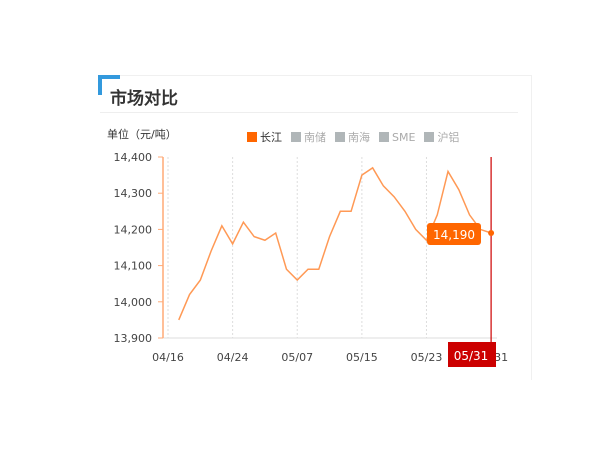 Image resolution: width=600 pixels, height=450 pixels. What do you see at coordinates (133, 157) in the screenshot?
I see `y-tick-label: 14,400` at bounding box center [133, 157].